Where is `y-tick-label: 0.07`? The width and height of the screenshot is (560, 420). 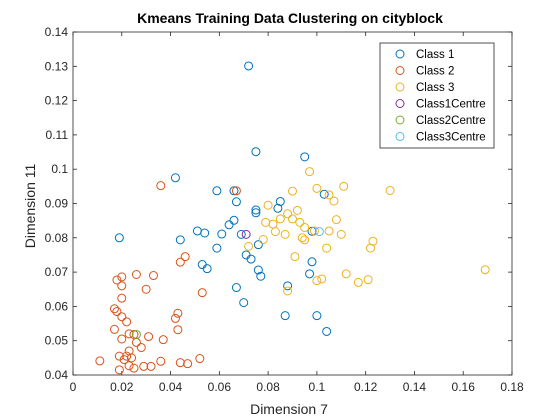 y-tick-label: 0.07 is located at coordinates (57, 272).